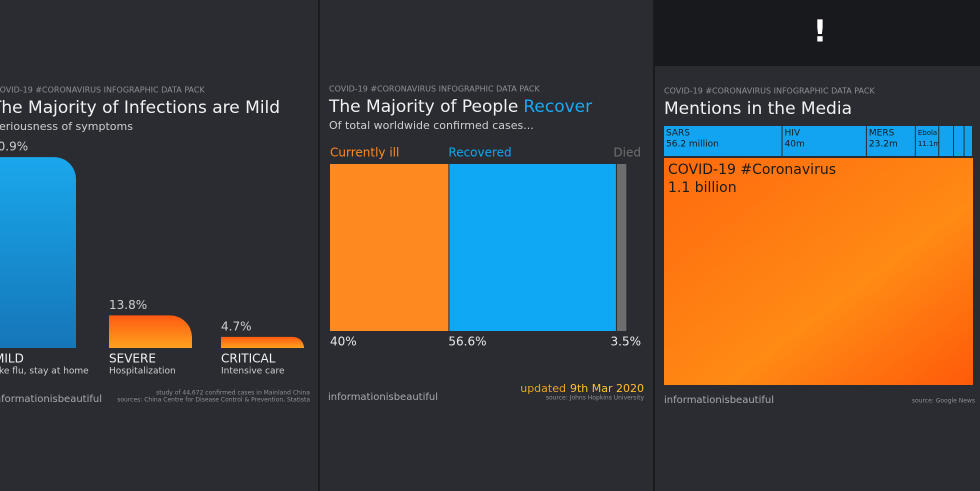  Describe the element at coordinates (142, 372) in the screenshot. I see `category-description: Hospitalization` at that location.